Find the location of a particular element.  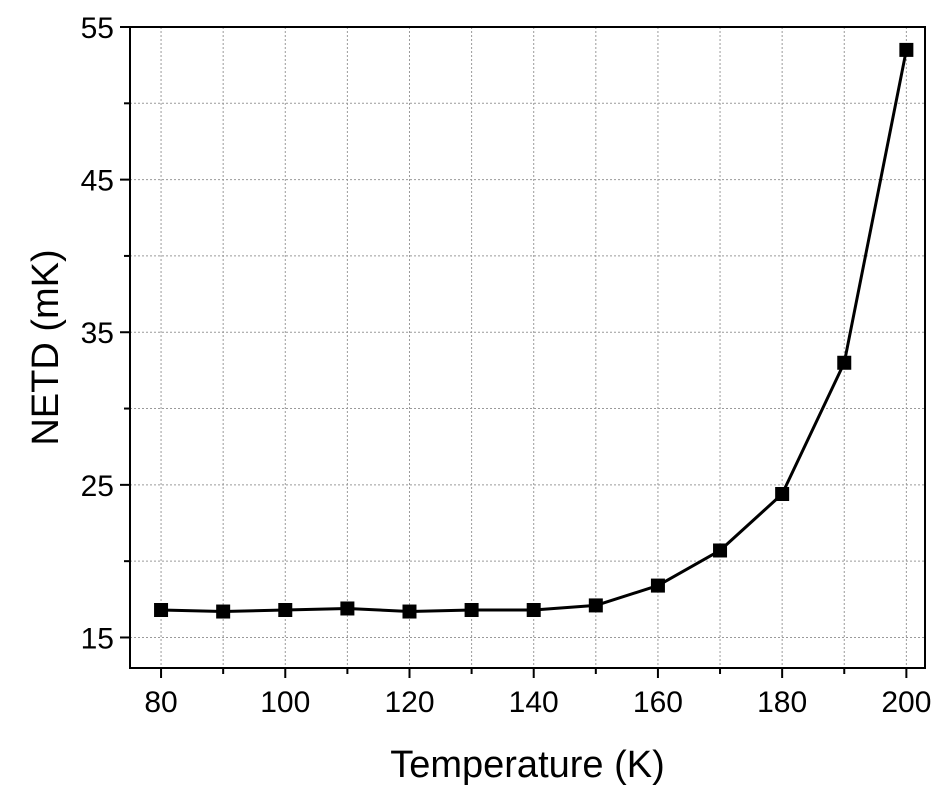

x-tick-label: 80 is located at coordinates (160, 702).